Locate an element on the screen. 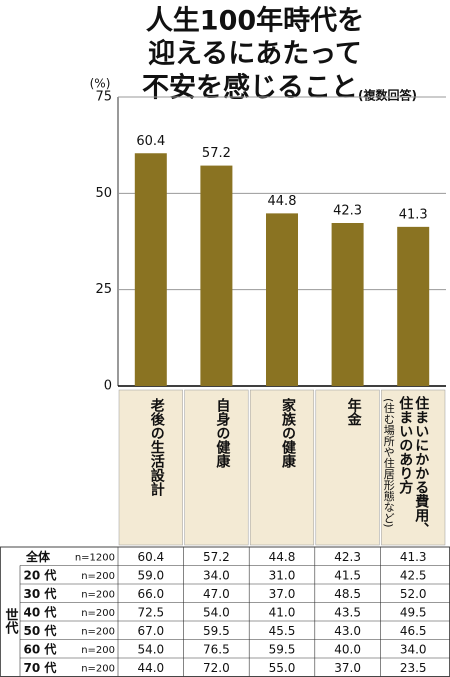  table-cell: 47.0 is located at coordinates (216, 594).